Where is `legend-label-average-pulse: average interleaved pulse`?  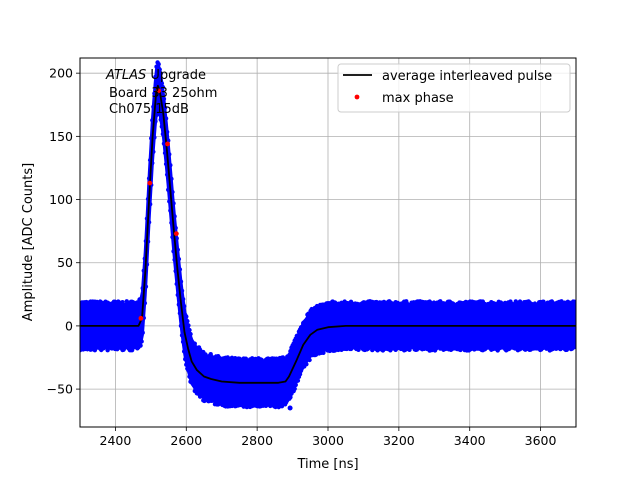
legend-label-average-pulse: average interleaved pulse is located at coordinates (467, 76).